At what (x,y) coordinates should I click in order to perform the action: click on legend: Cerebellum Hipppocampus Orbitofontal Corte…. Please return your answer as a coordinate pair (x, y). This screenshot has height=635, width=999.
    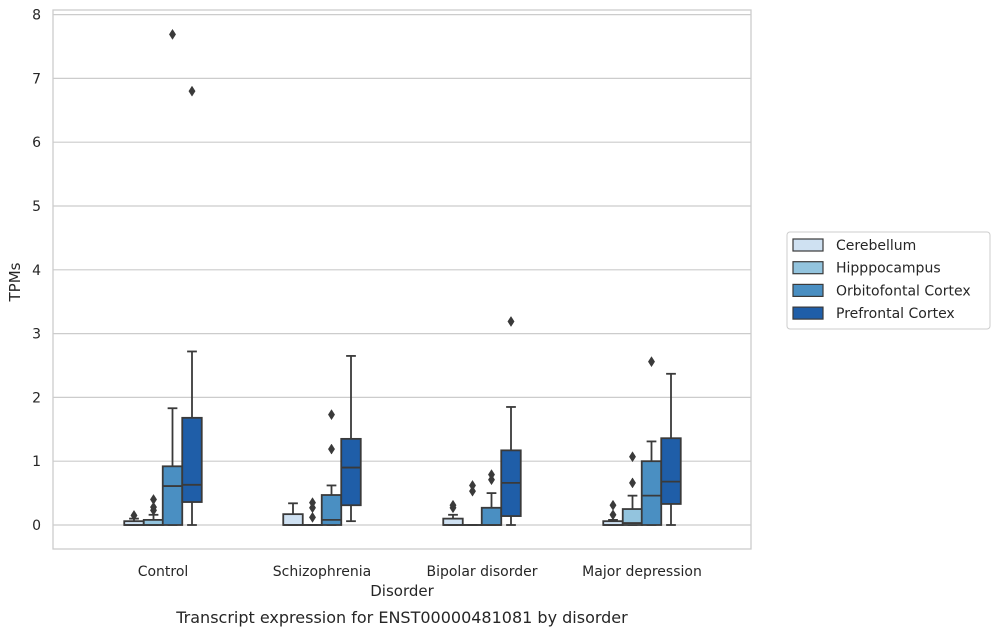
    Looking at the image, I should click on (888, 280).